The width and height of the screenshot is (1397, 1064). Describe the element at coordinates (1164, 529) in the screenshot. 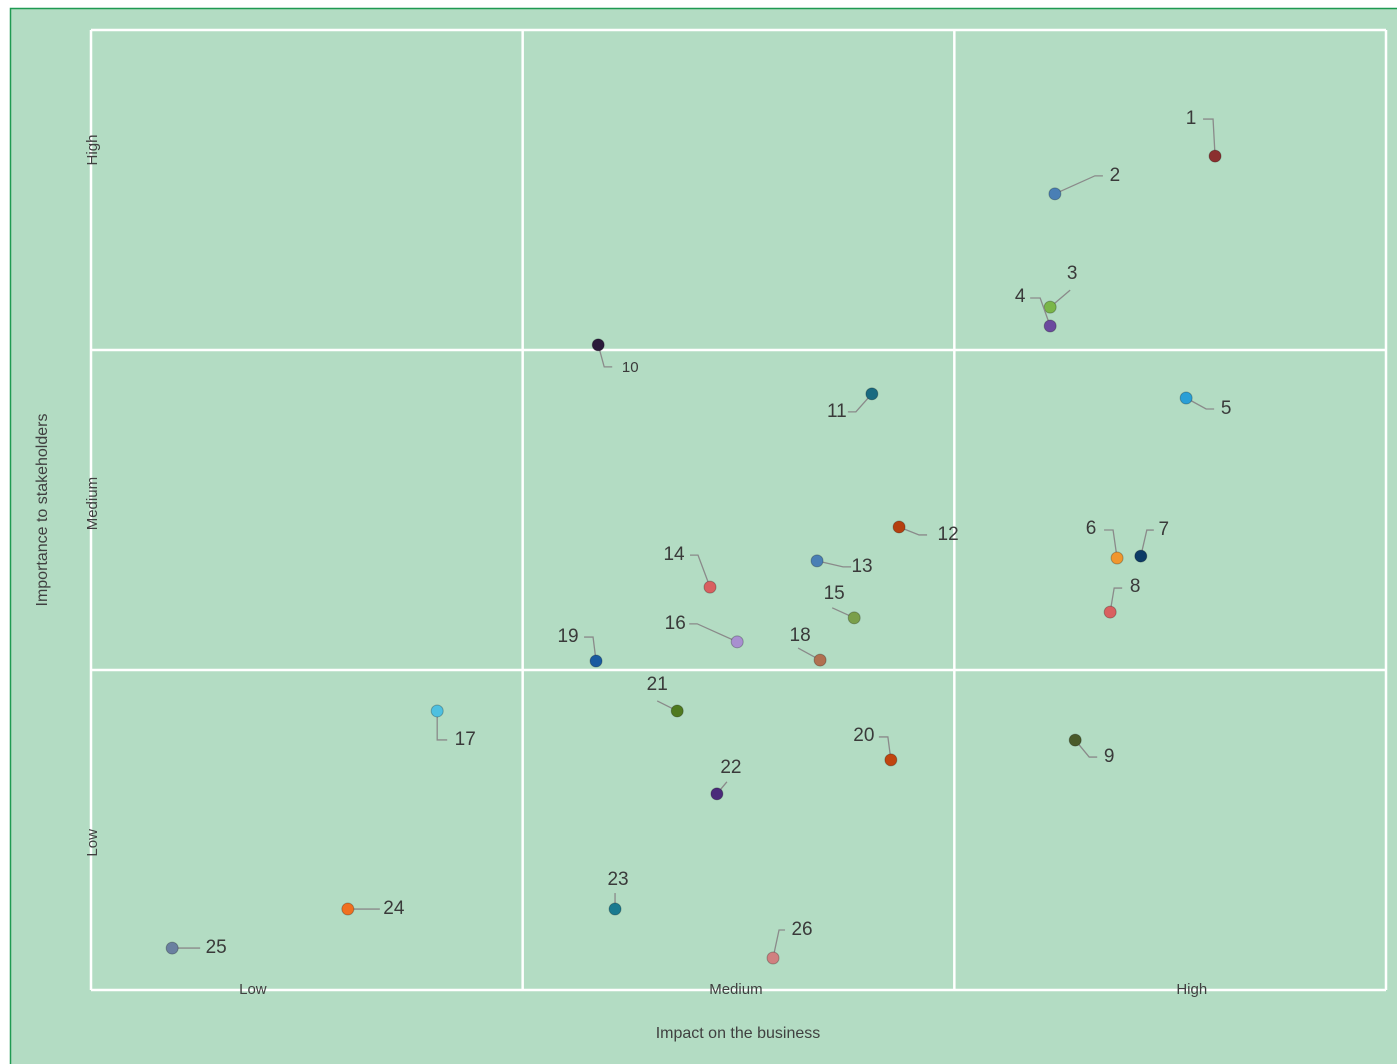

I see `point-label: 7` at that location.